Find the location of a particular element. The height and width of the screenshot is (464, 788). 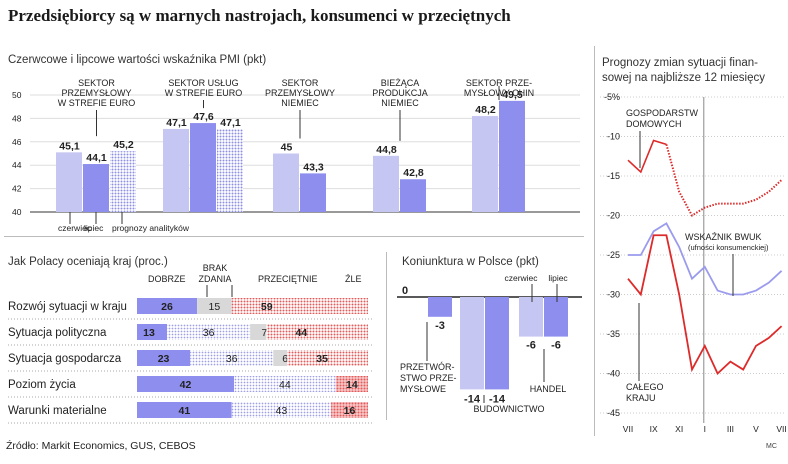

prognozy-annotation-gospodarstw: DOMOWYCH is located at coordinates (654, 124).